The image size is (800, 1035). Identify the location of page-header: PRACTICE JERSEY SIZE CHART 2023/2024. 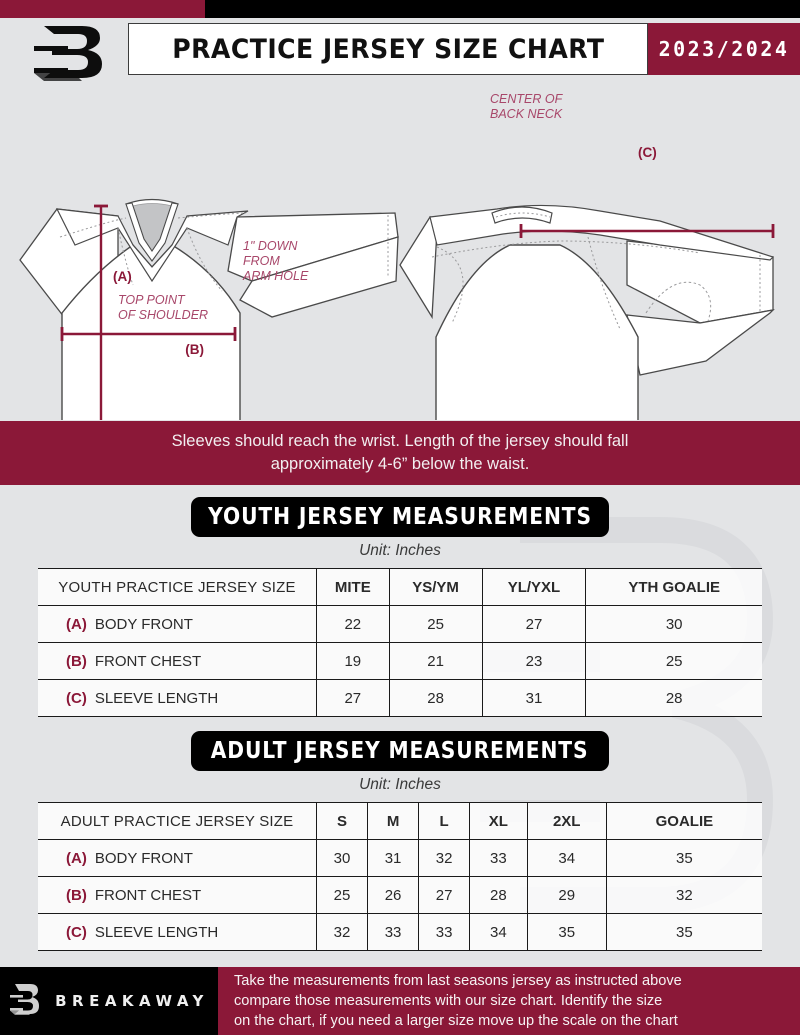
(400, 54).